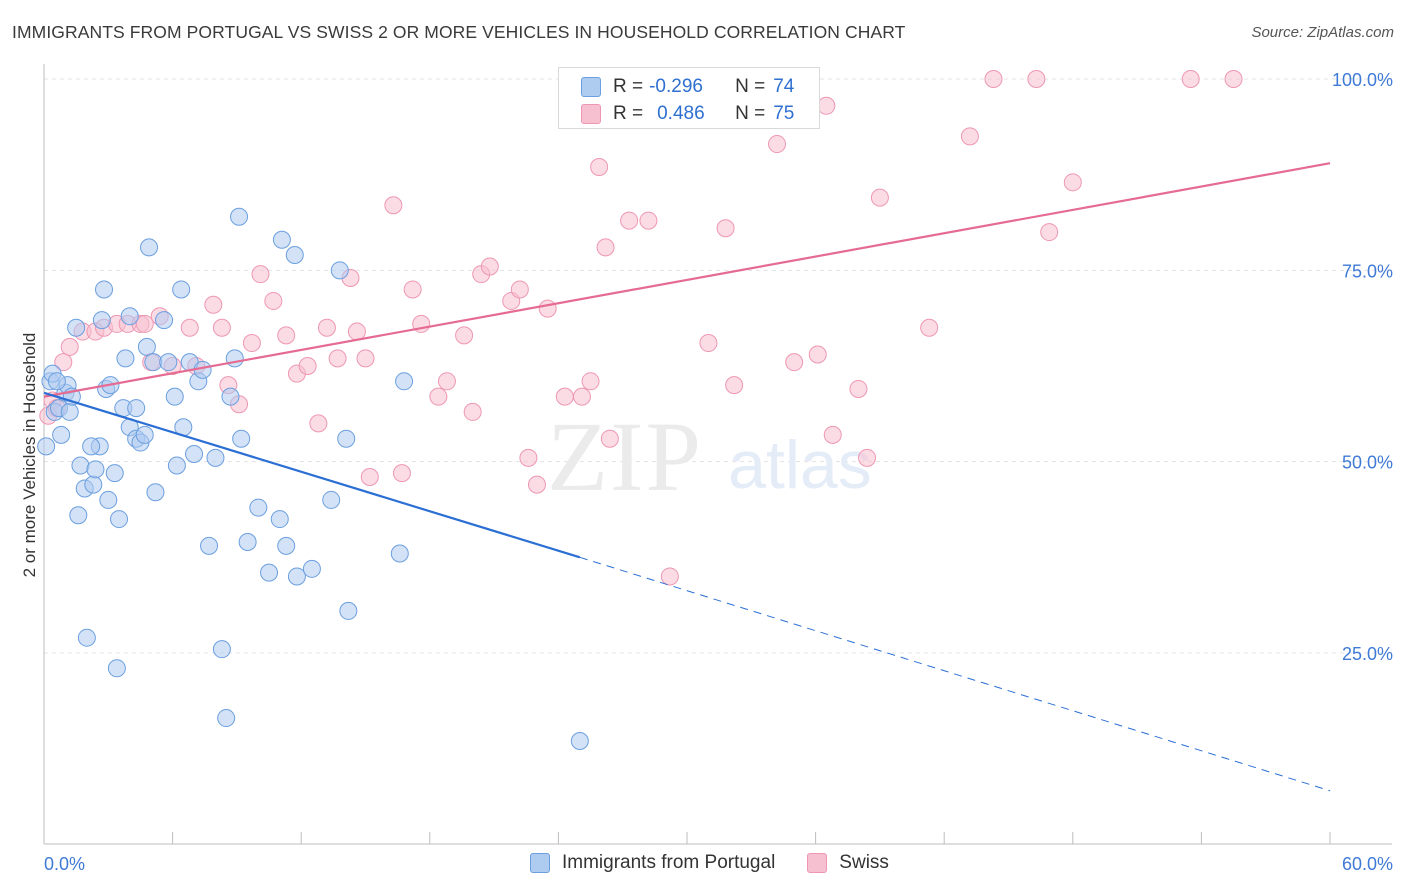 The width and height of the screenshot is (1406, 892). I want to click on source-label: Source: ZipAtlas.com, so click(1322, 32).